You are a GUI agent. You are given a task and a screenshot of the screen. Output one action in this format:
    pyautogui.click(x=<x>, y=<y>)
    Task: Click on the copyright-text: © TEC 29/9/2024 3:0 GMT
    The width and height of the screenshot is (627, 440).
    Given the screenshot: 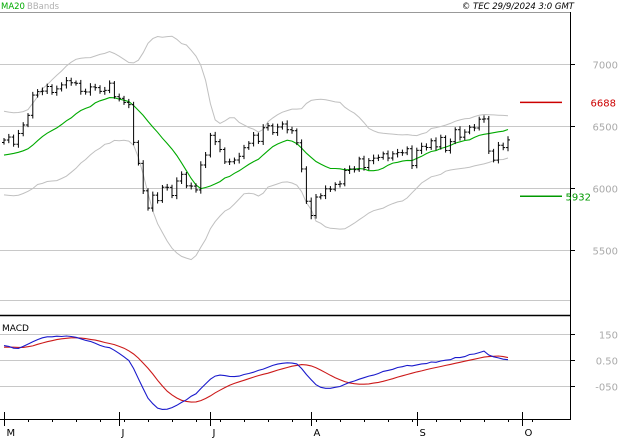 What is the action you would take?
    pyautogui.click(x=518, y=7)
    